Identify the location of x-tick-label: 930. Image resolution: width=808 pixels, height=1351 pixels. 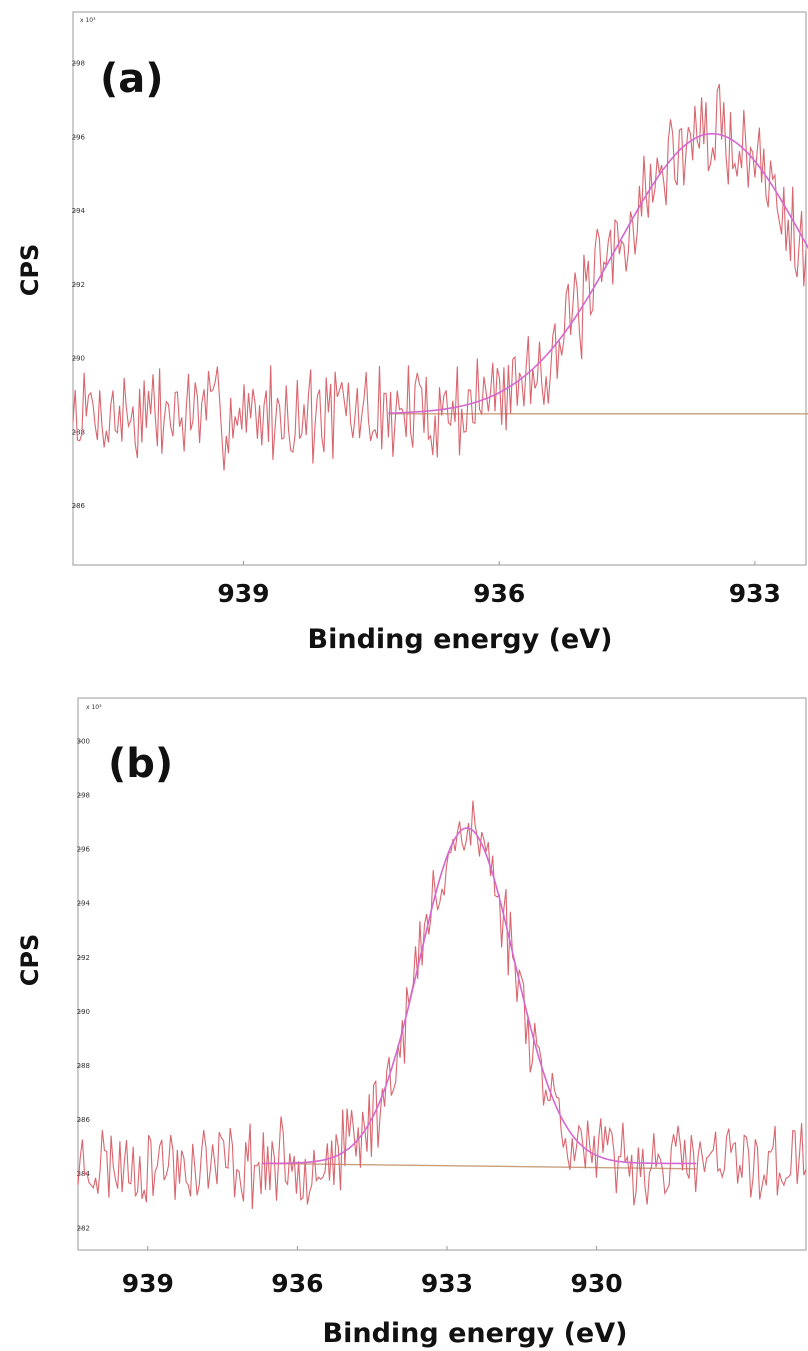
(596, 1283).